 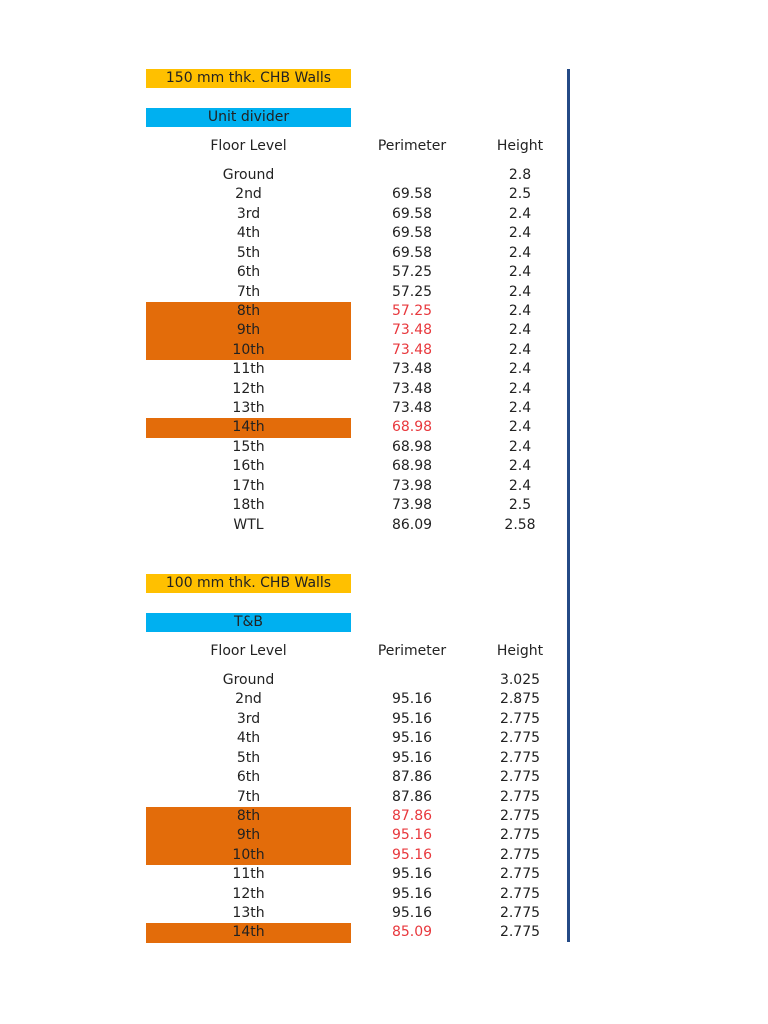 I want to click on perimeter-cell: 85.09, so click(x=412, y=932).